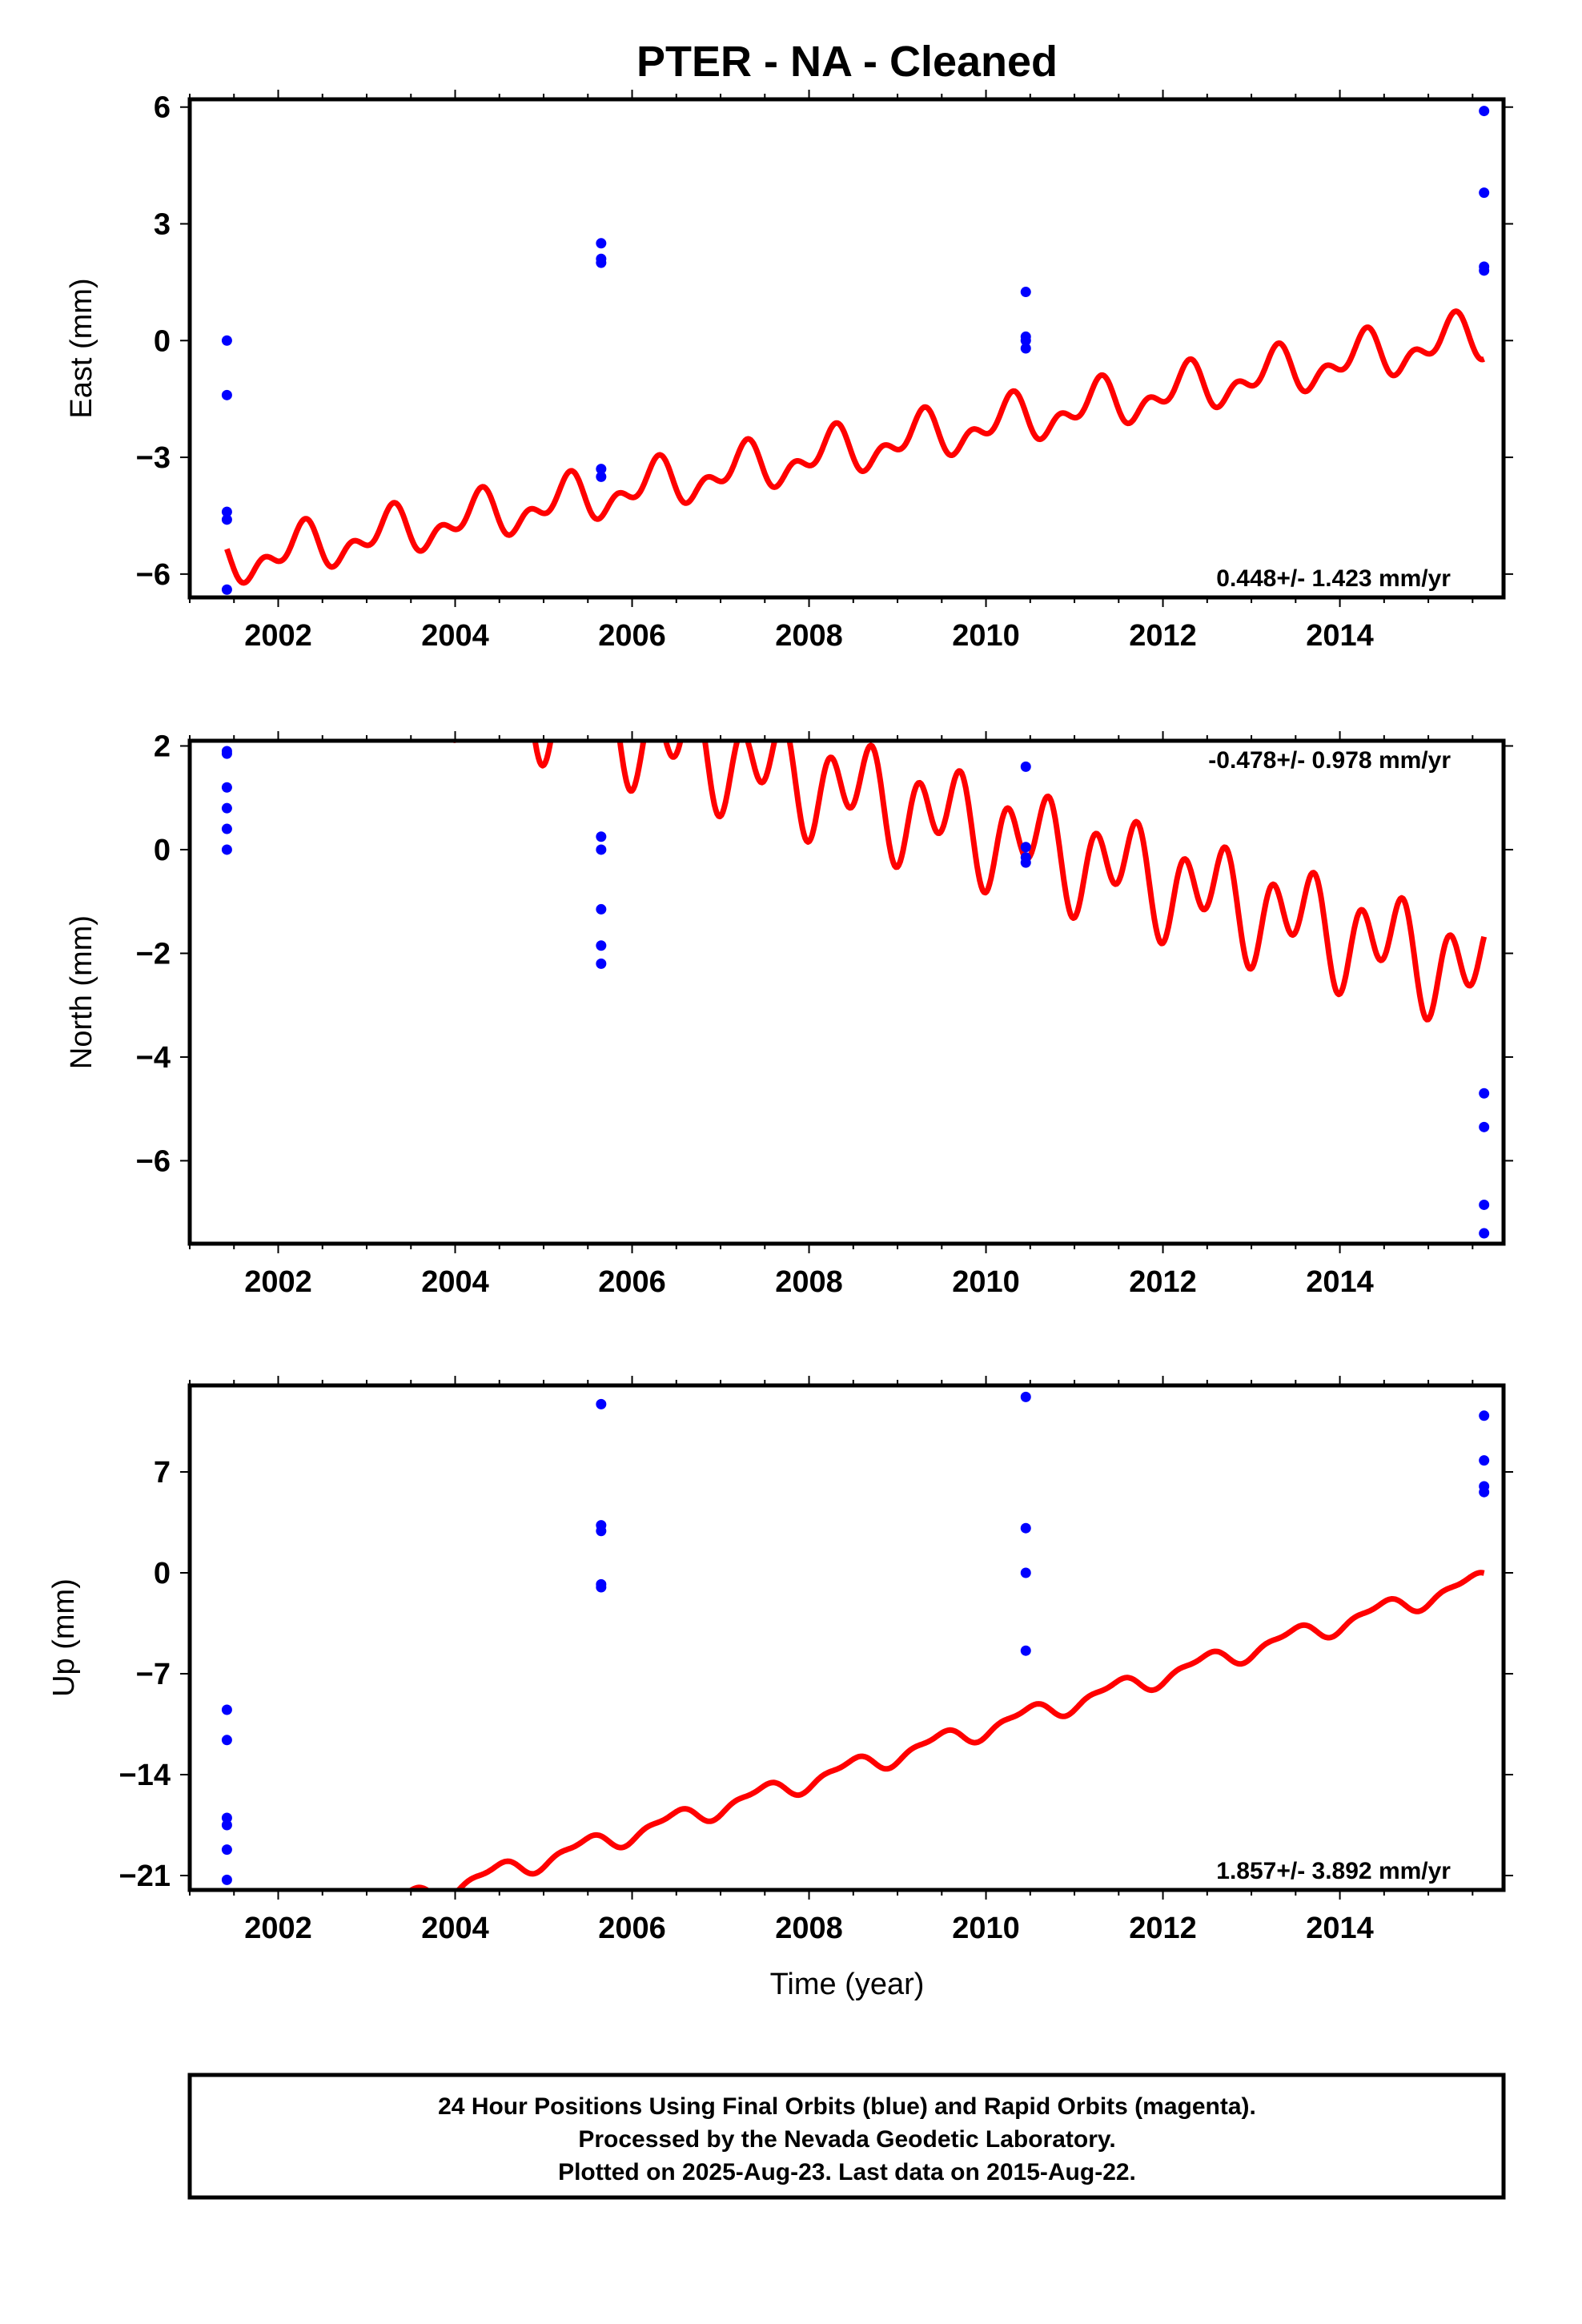  I want to click on up-x-tick-label: 2010, so click(986, 1929).